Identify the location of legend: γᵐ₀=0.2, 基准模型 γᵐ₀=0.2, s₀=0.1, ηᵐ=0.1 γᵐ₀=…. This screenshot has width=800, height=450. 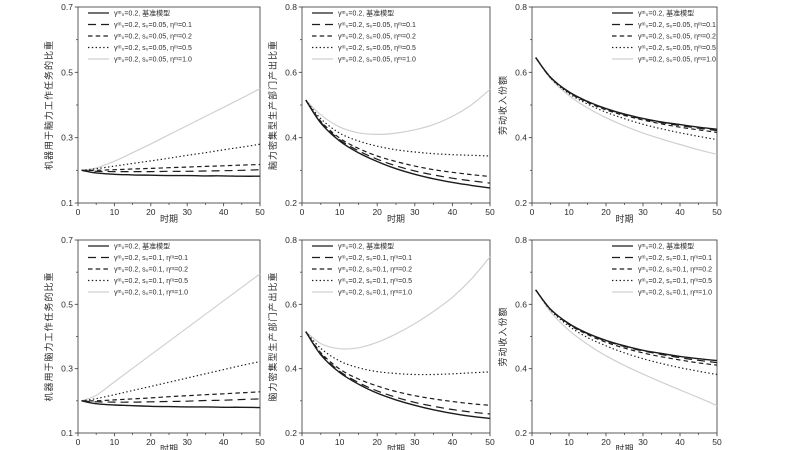
(362, 269).